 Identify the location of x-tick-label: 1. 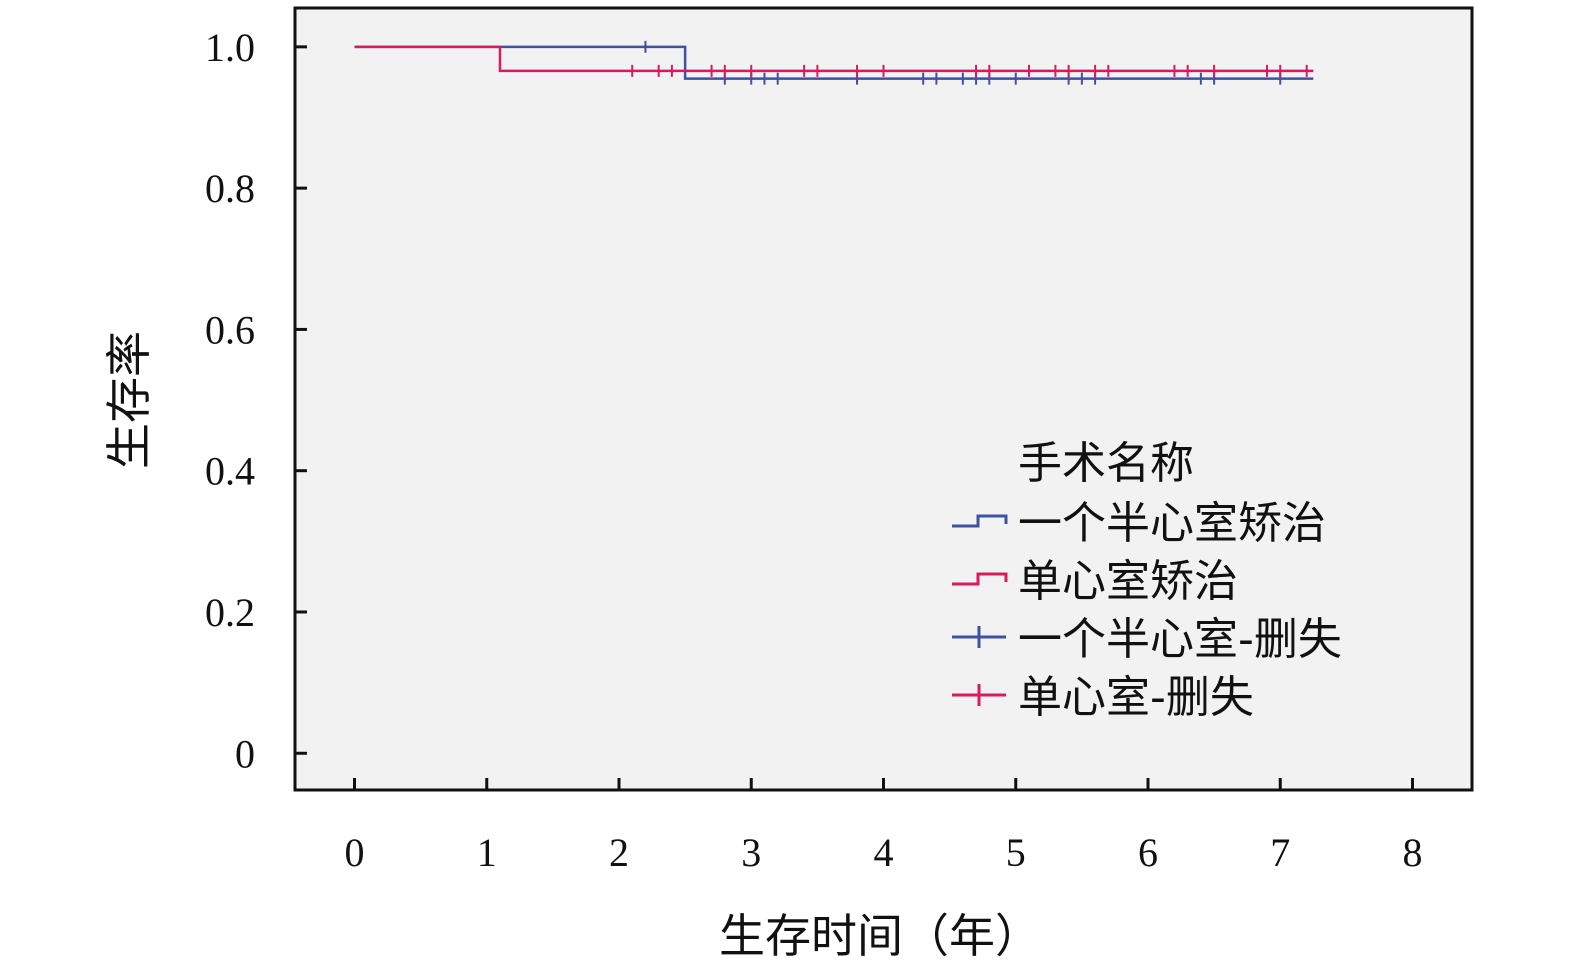
(487, 852).